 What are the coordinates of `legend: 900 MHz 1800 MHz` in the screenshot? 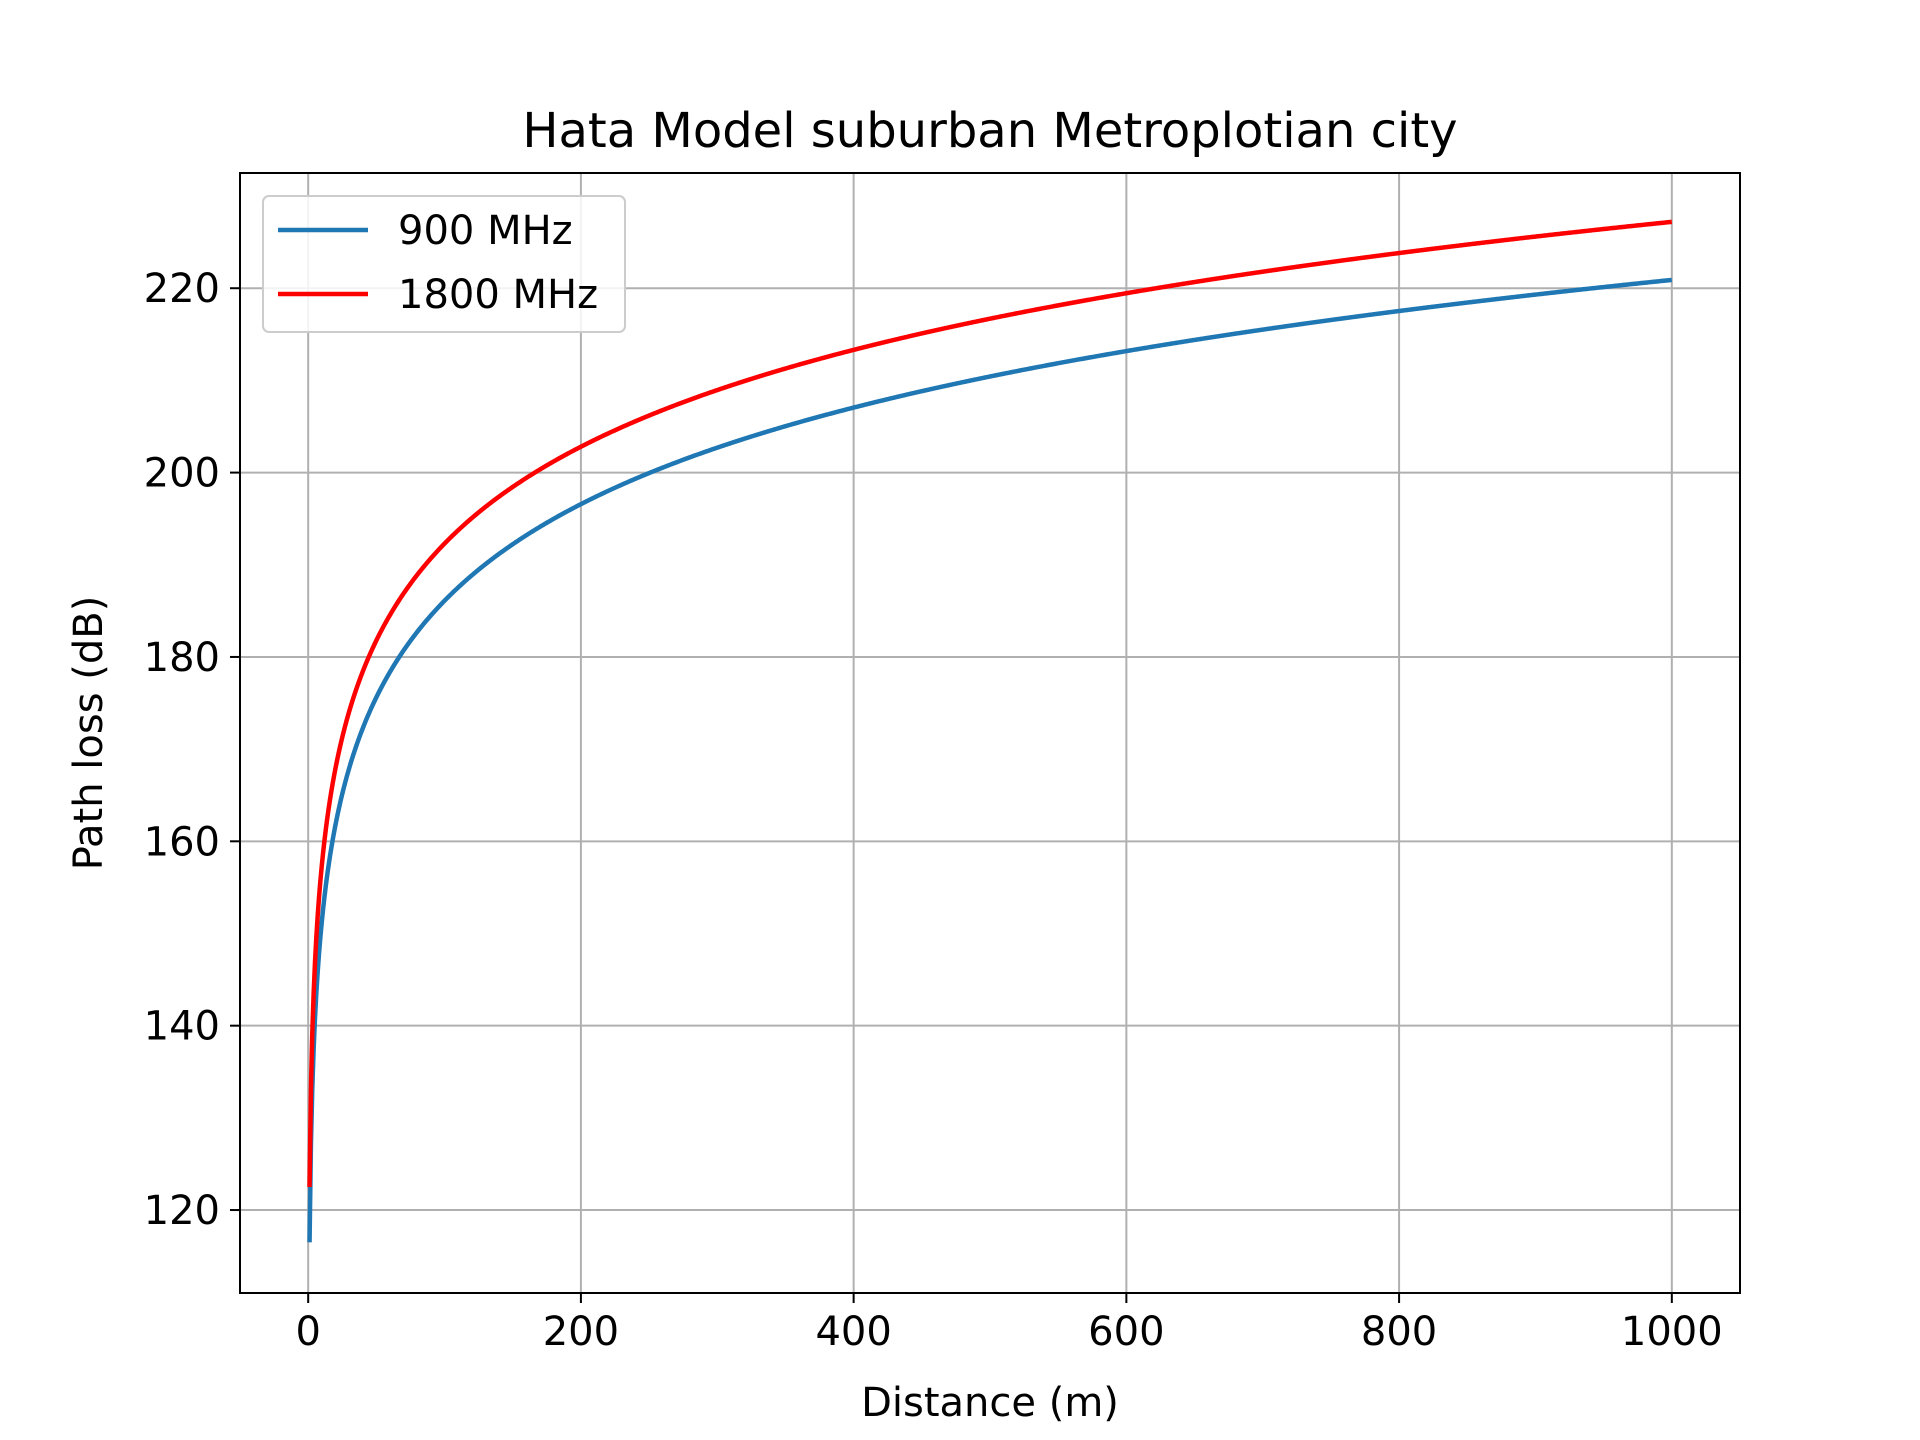 It's located at (444, 264).